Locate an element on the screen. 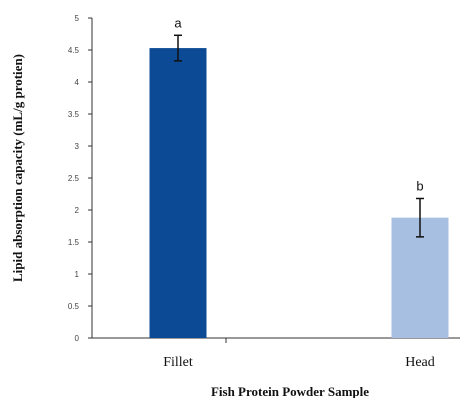  category-label: Head is located at coordinates (420, 362).